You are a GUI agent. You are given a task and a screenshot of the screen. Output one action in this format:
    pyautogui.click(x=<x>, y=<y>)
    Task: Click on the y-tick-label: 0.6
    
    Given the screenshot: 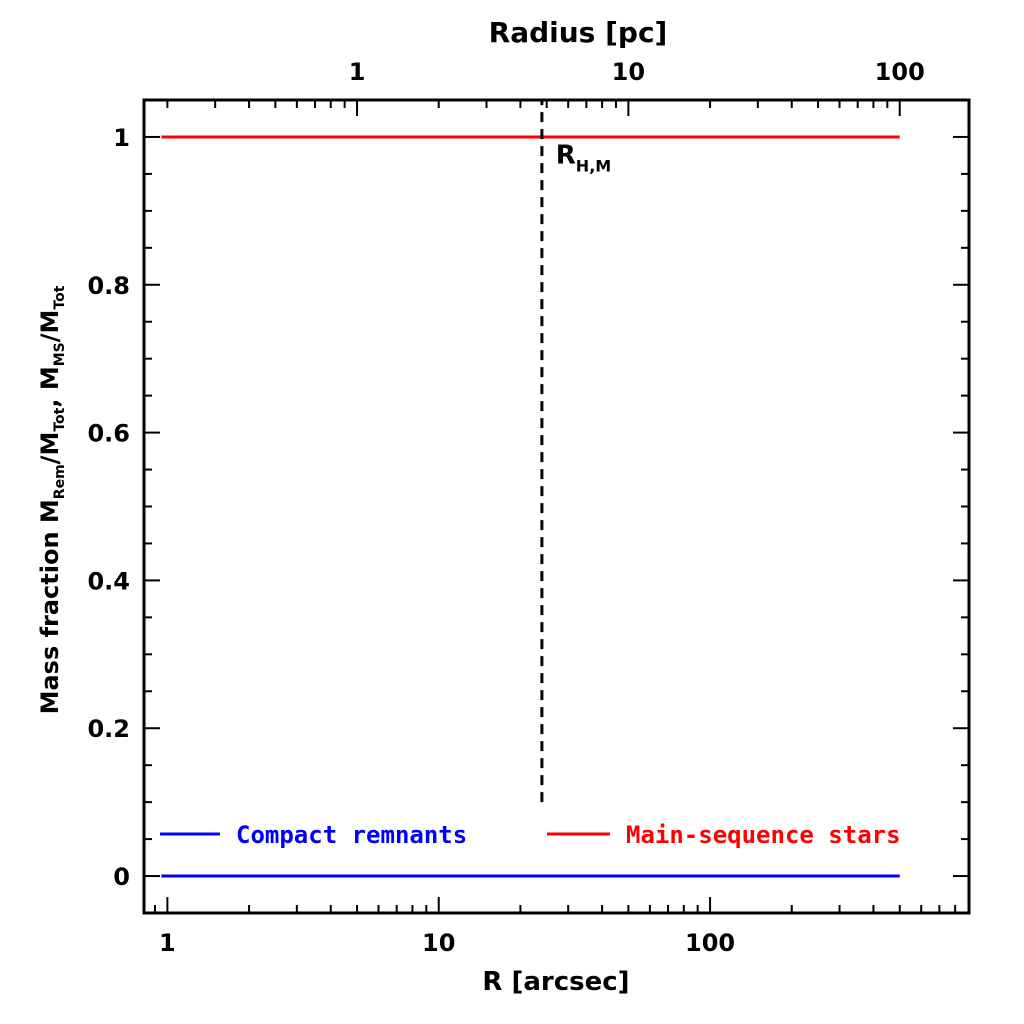 What is the action you would take?
    pyautogui.click(x=108, y=434)
    